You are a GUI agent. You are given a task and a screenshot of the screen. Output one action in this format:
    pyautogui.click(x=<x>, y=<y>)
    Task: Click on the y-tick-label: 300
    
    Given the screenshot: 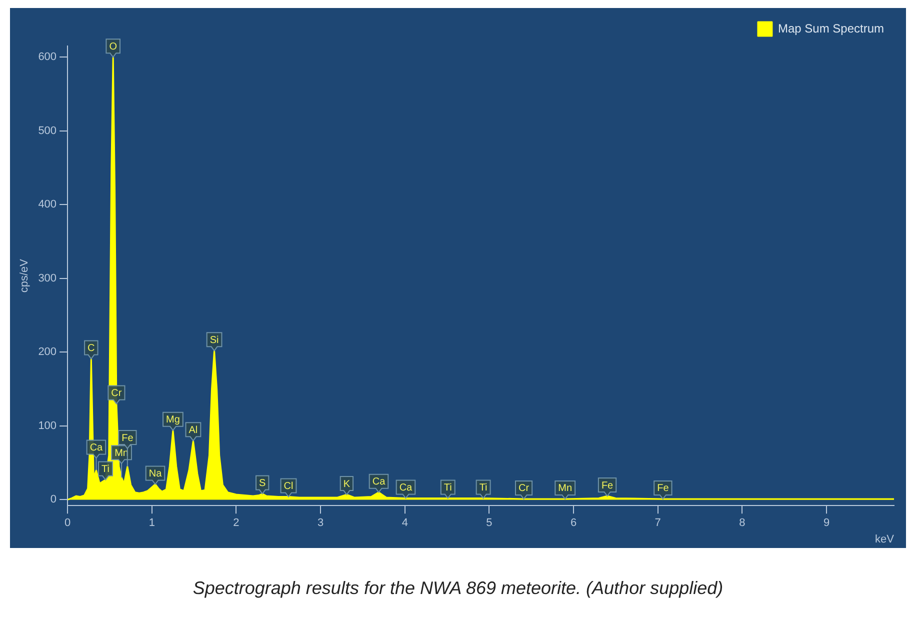 What is the action you would take?
    pyautogui.click(x=47, y=278)
    